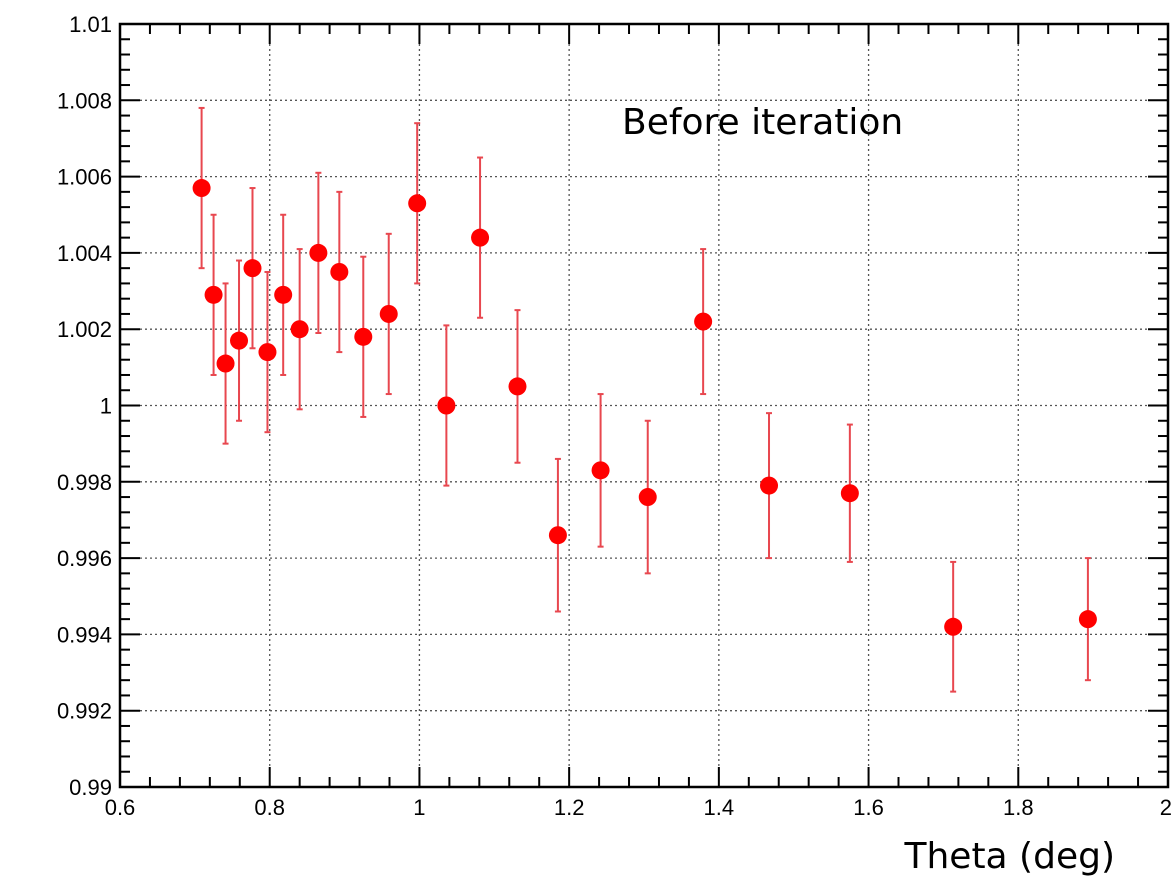  Describe the element at coordinates (868, 807) in the screenshot. I see `x-tick-label: 1.6` at that location.